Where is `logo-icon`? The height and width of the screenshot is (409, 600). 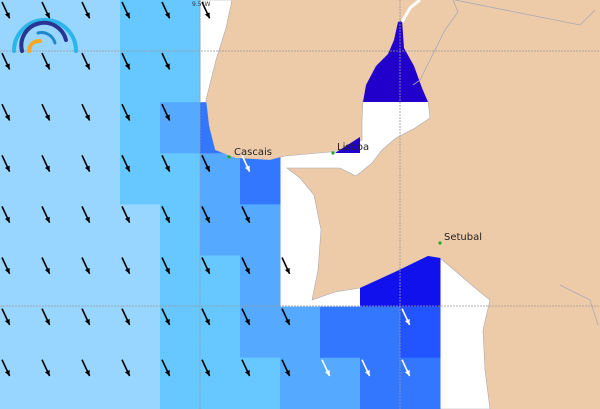 logo-icon is located at coordinates (45, 35).